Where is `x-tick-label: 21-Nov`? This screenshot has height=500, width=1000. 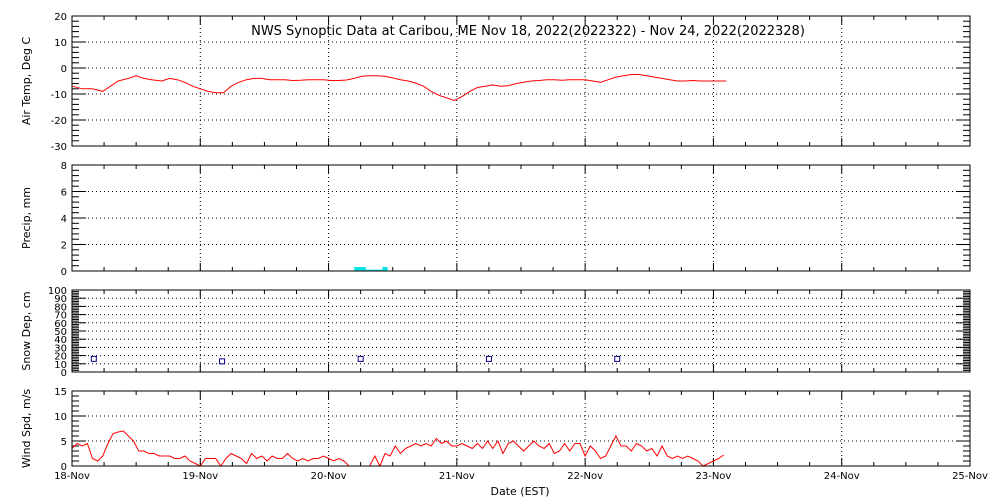 x-tick-label: 21-Nov is located at coordinates (457, 476).